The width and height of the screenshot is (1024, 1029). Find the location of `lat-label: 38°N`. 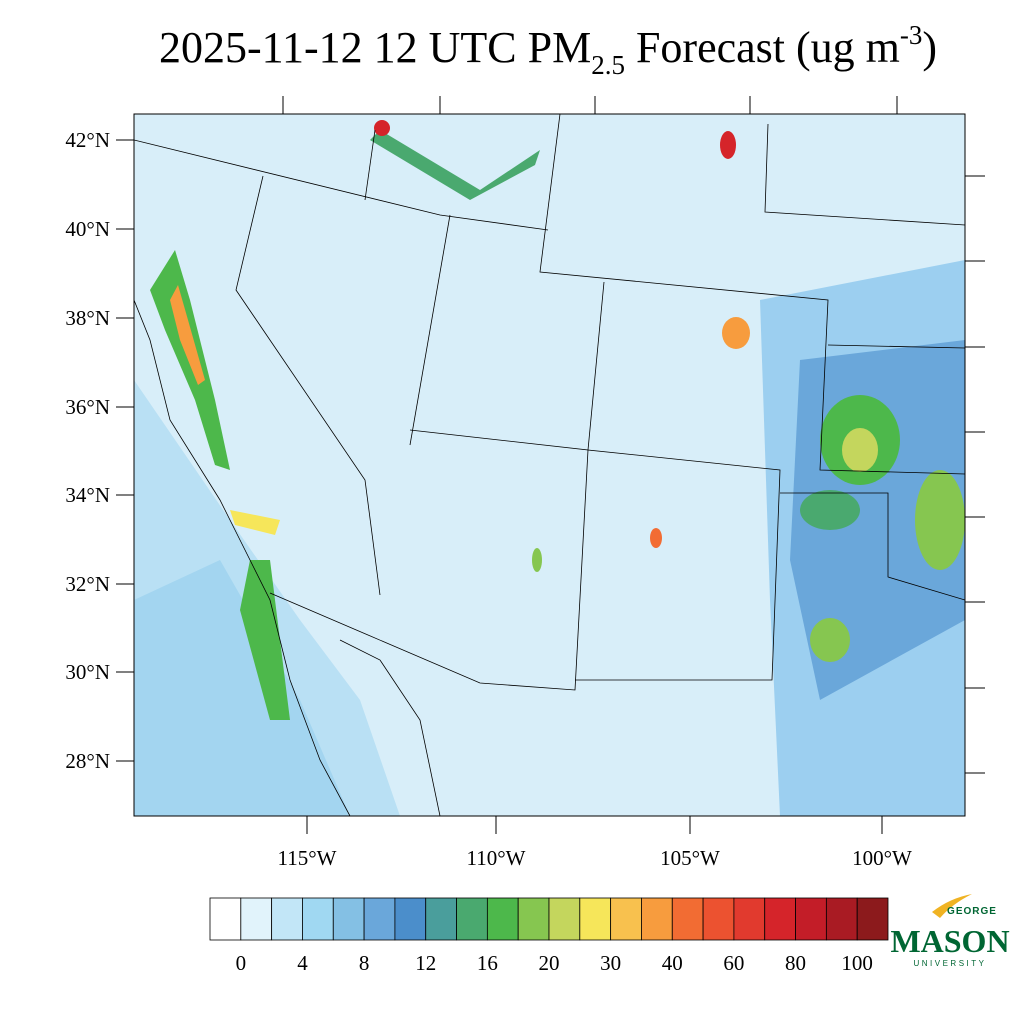

lat-label: 38°N is located at coordinates (87, 318).